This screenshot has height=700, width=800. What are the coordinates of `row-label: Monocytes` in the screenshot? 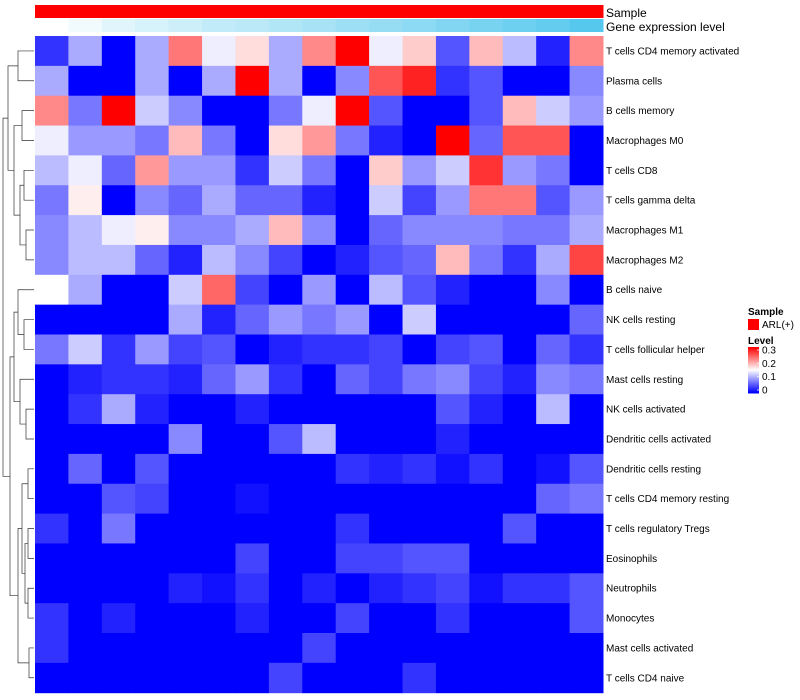 It's located at (630, 619).